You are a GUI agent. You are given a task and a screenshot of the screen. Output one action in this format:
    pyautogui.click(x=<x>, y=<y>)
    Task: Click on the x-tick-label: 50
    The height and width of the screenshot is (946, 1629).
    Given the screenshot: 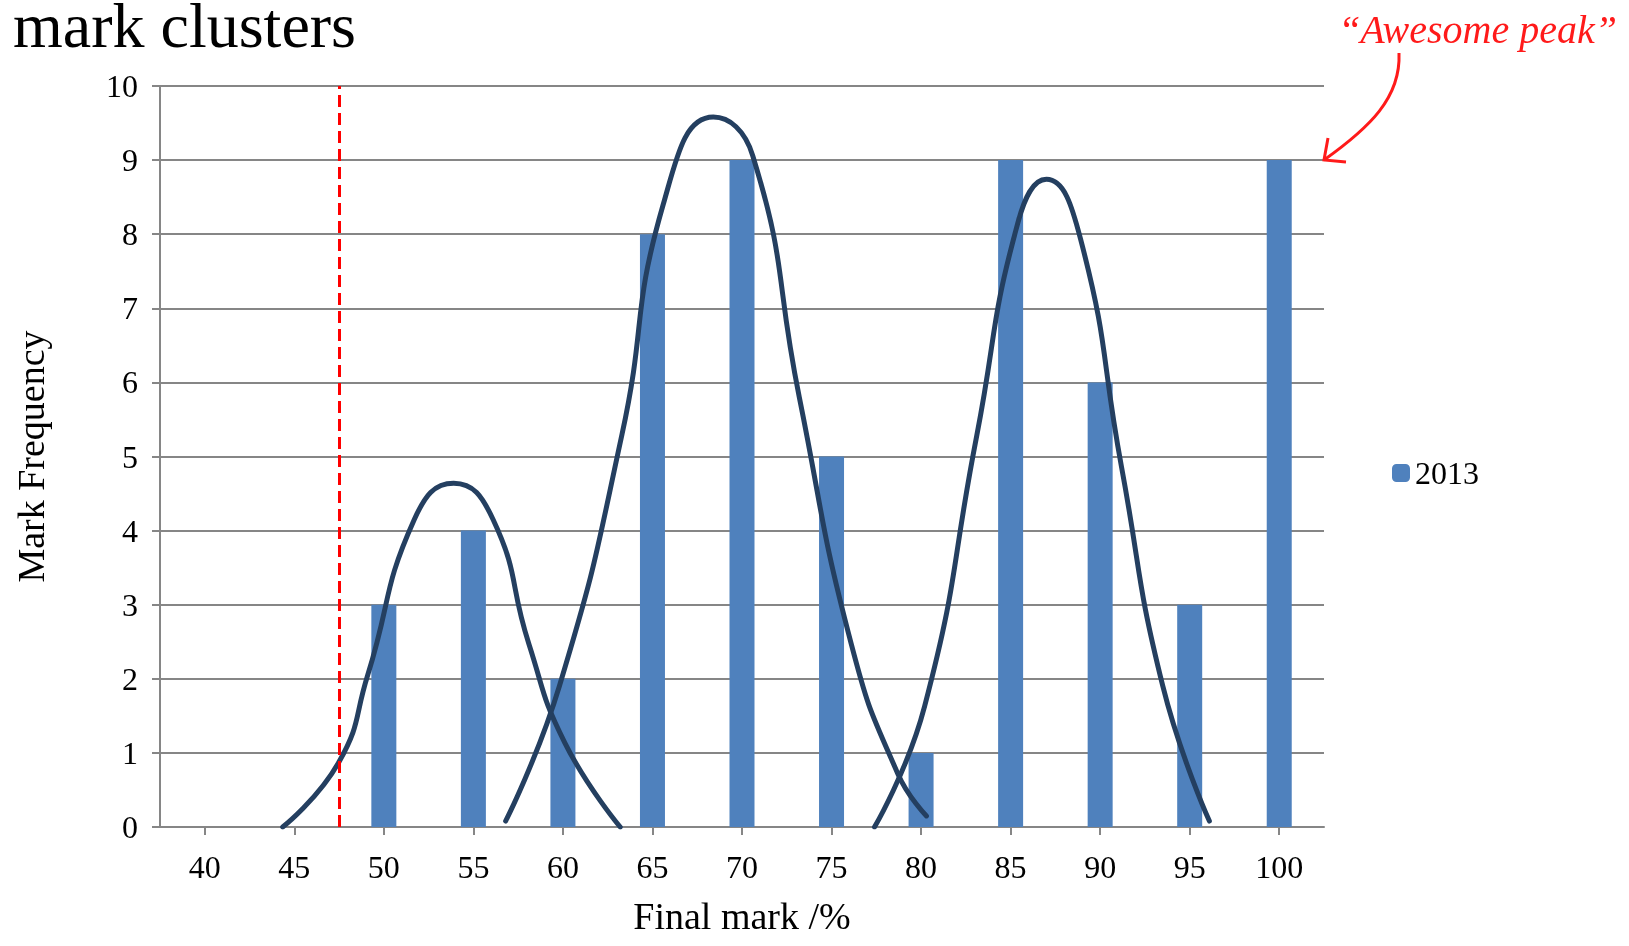 What is the action you would take?
    pyautogui.click(x=383, y=867)
    